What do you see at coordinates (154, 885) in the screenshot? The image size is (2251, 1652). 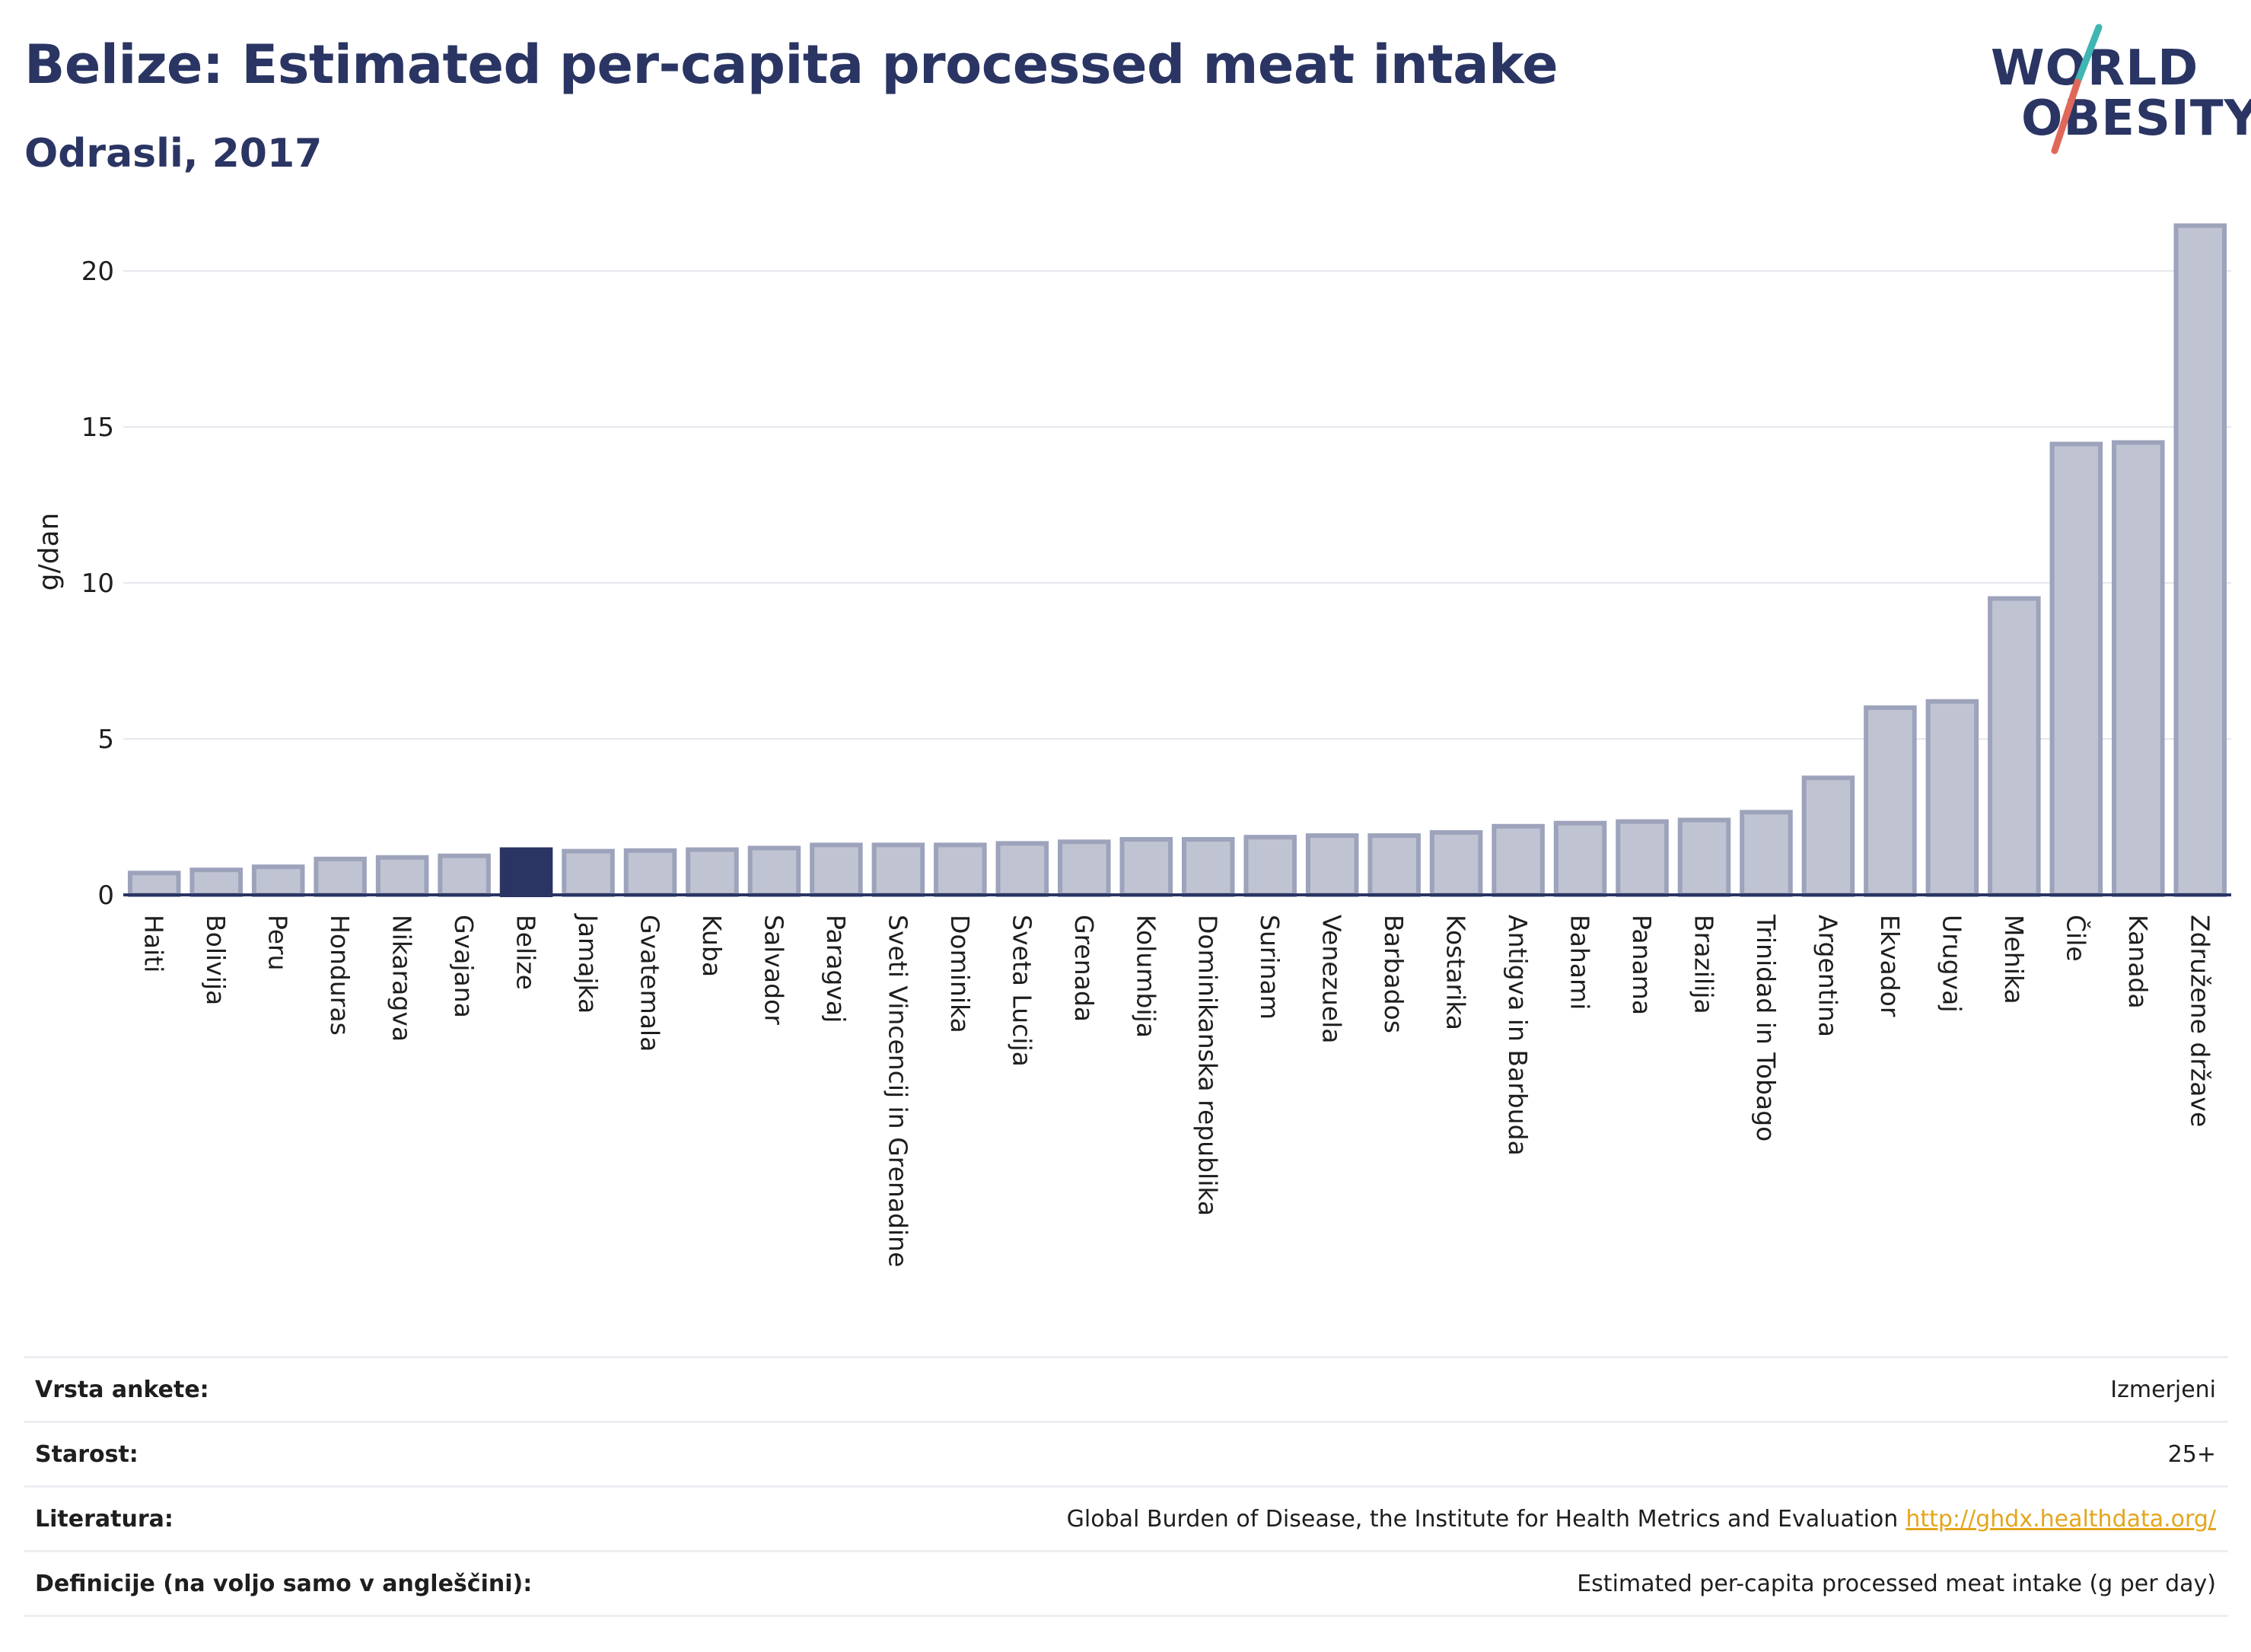 I see `bar-haiti` at bounding box center [154, 885].